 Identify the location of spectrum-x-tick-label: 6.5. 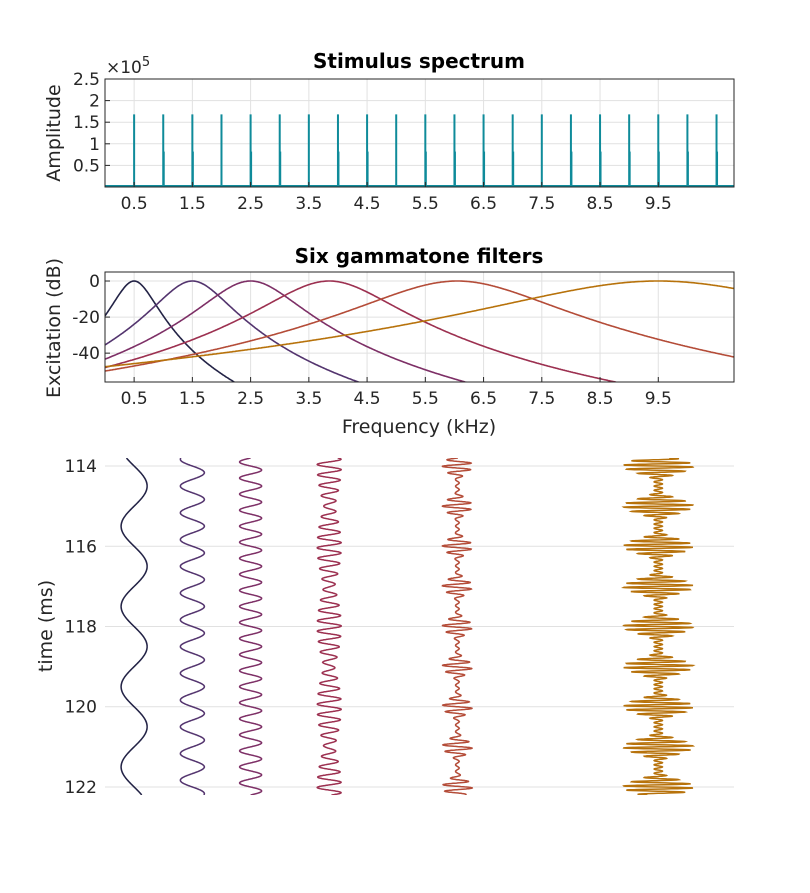
(483, 204).